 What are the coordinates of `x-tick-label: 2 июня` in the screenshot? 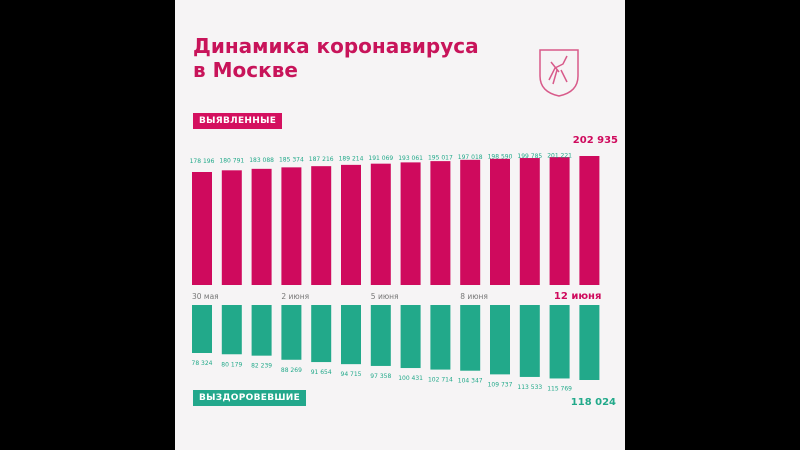 It's located at (295, 296).